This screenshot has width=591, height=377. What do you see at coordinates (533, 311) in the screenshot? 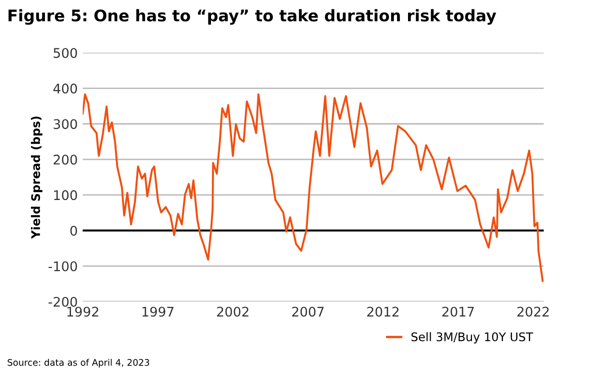
I see `x-tick-label: 2022` at bounding box center [533, 311].